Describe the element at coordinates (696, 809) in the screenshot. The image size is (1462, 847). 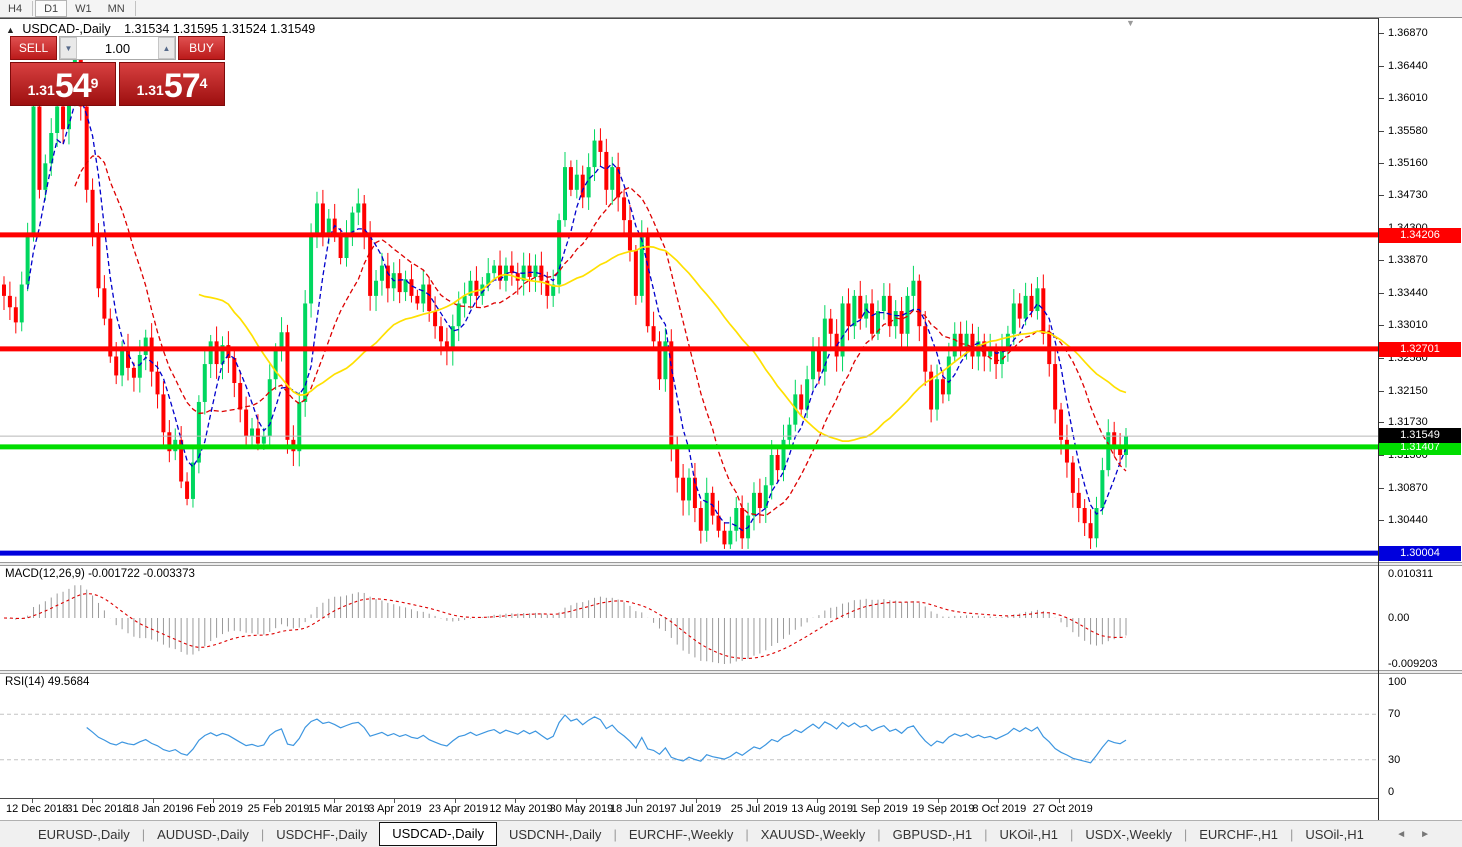
I see `date-label: 7 Jul 2019` at that location.